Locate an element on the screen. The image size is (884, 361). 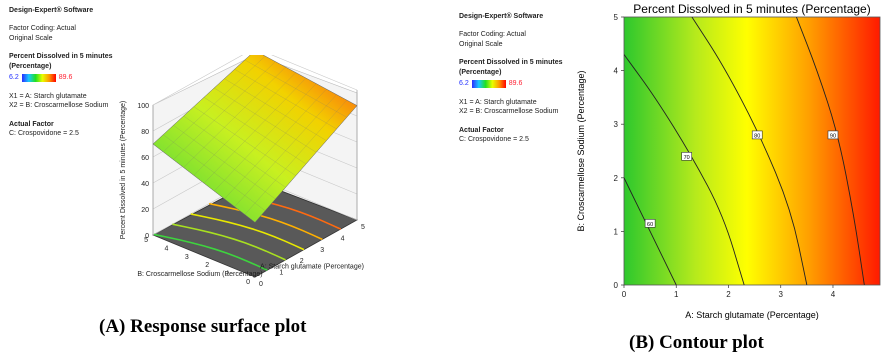
contour-x-tick: 4 is located at coordinates (833, 294).